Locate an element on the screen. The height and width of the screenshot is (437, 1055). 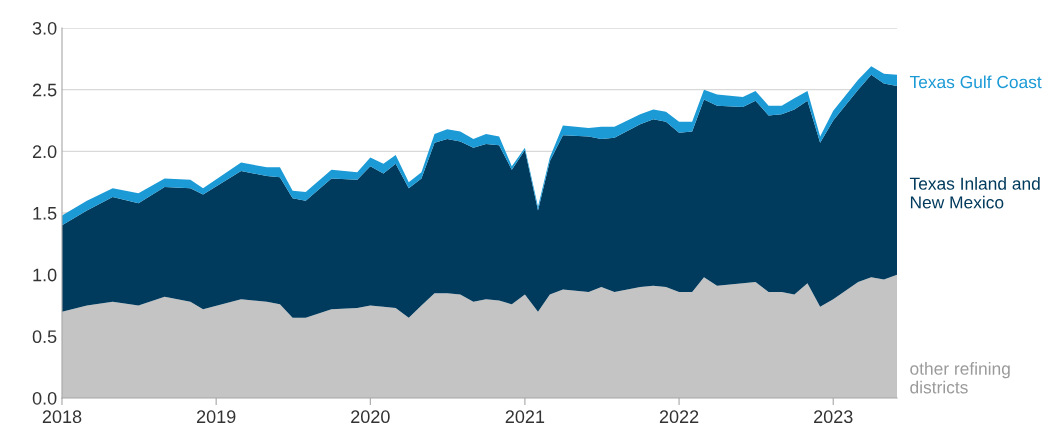
x-tick-label: 2018 is located at coordinates (62, 417).